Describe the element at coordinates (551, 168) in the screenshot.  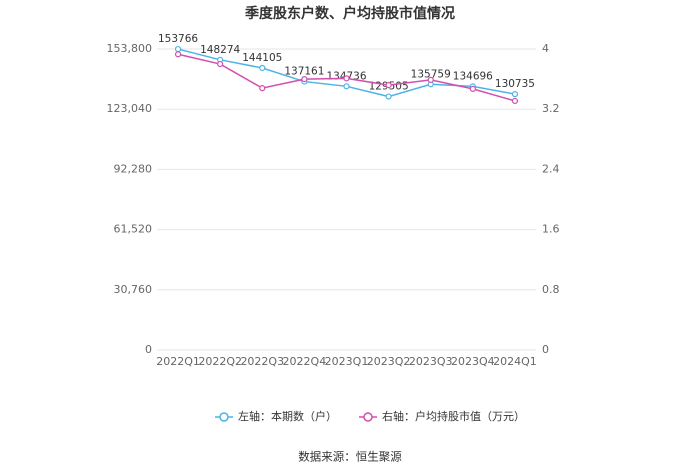
I see `y2-tick-label: 2.4` at that location.